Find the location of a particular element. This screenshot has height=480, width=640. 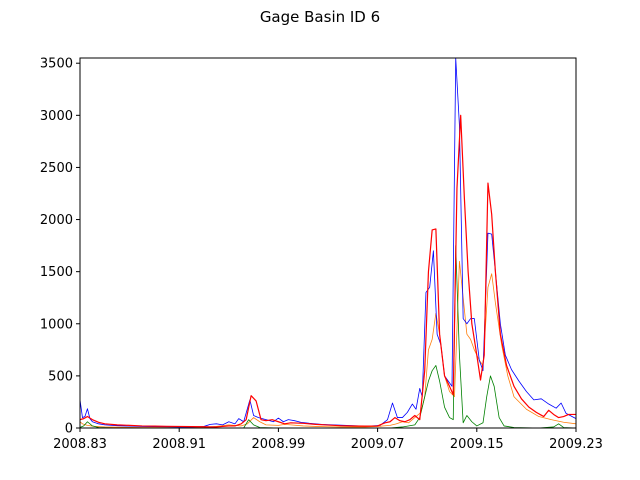

chart-title: Gage Basin ID 6 is located at coordinates (320, 17).